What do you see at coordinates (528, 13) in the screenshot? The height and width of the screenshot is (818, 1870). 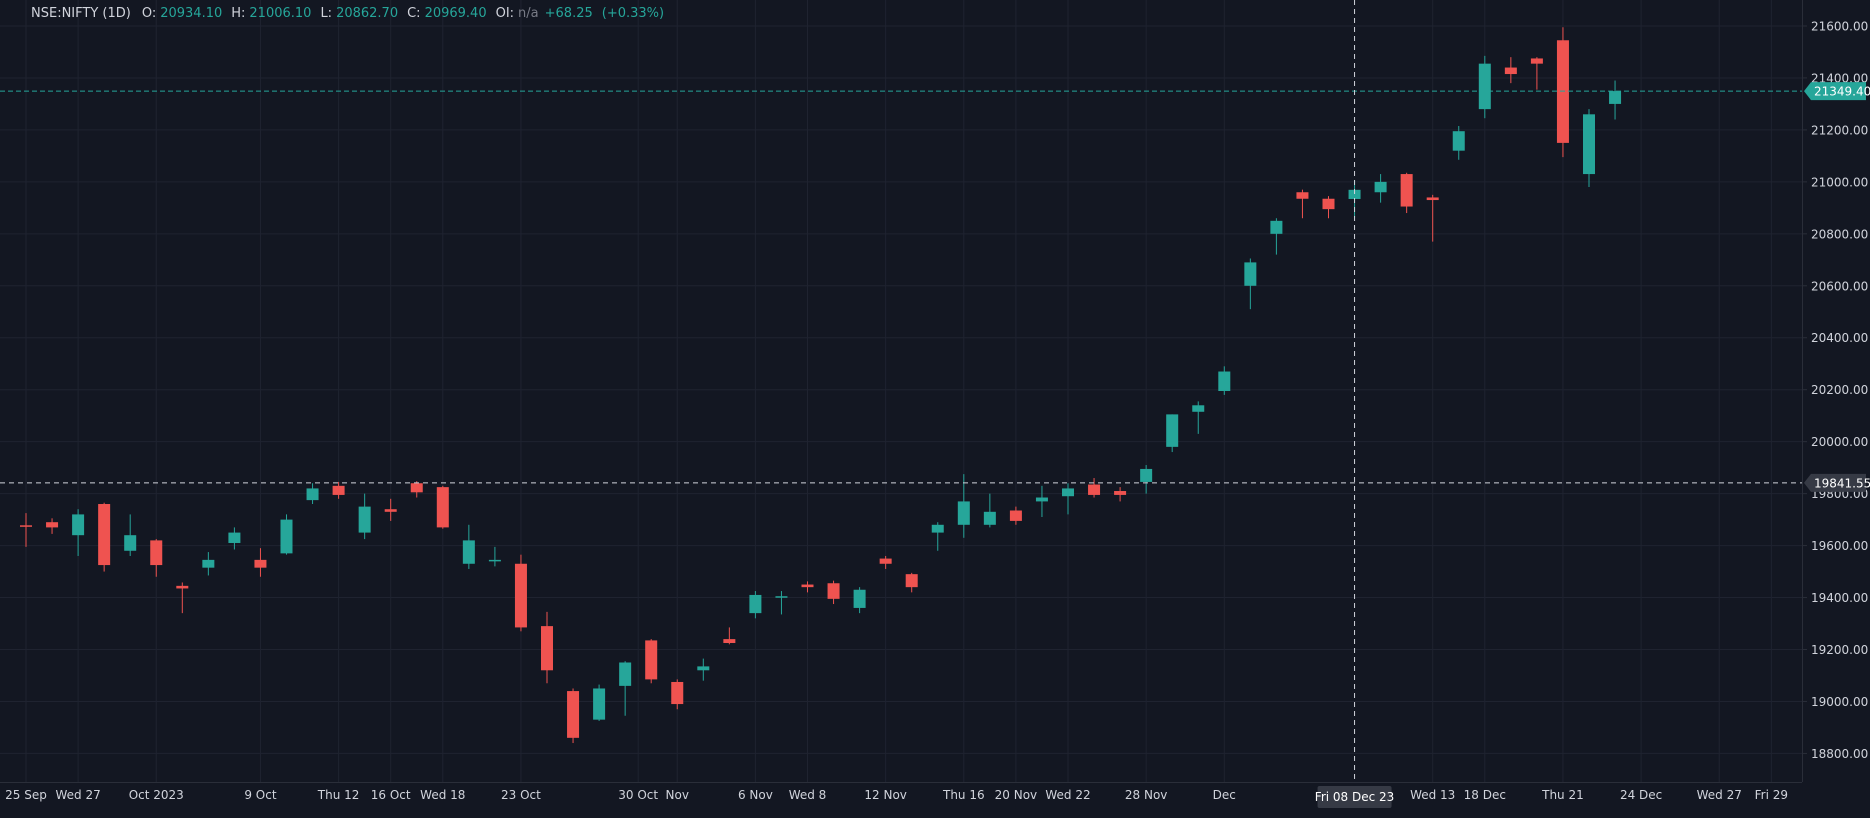 I see `oi-value: n/a` at bounding box center [528, 13].